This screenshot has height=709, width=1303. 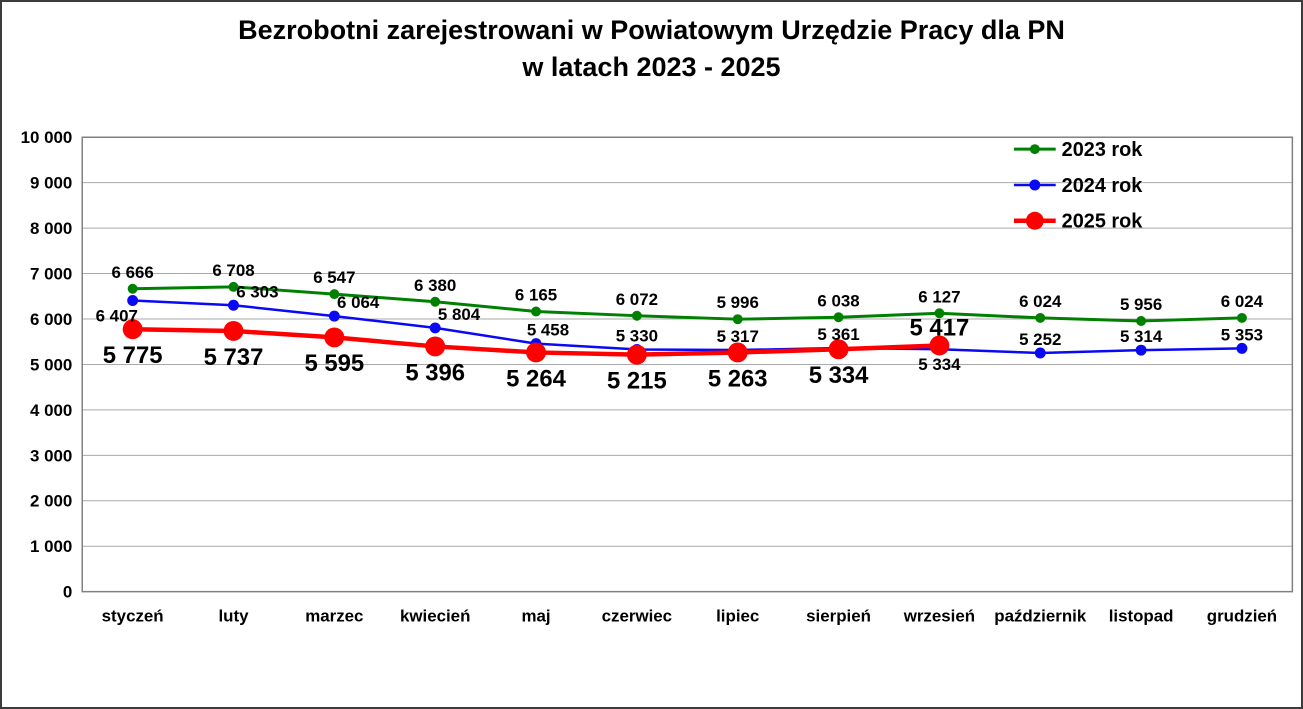 I want to click on data-label: 5 317, so click(x=738, y=336).